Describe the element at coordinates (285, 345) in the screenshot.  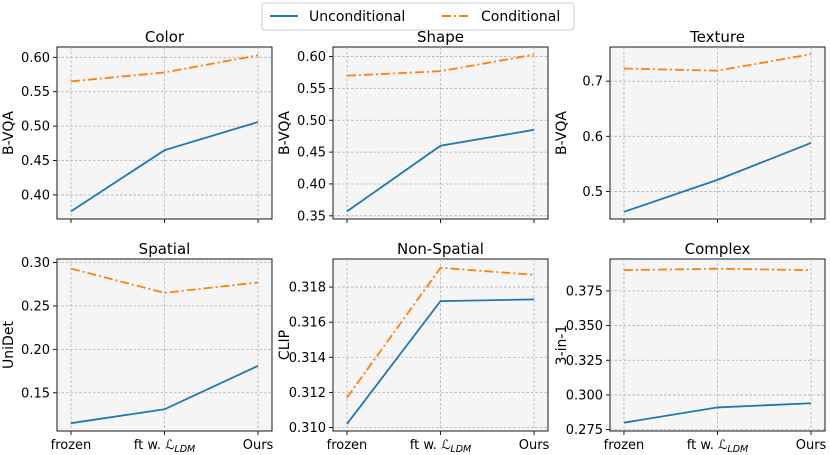
I see `y-axis-label: CLIP` at that location.